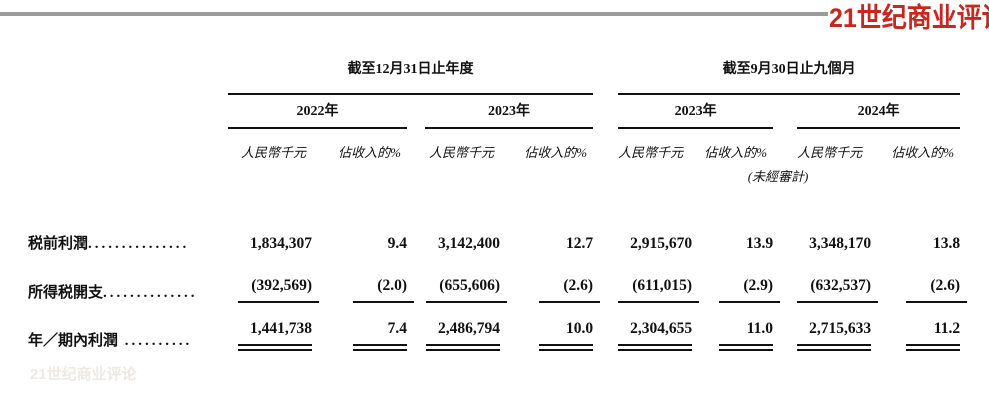  I want to click on period-group-row: 截至12月31日止年度 截至9月30日止九個月, so click(494, 73).